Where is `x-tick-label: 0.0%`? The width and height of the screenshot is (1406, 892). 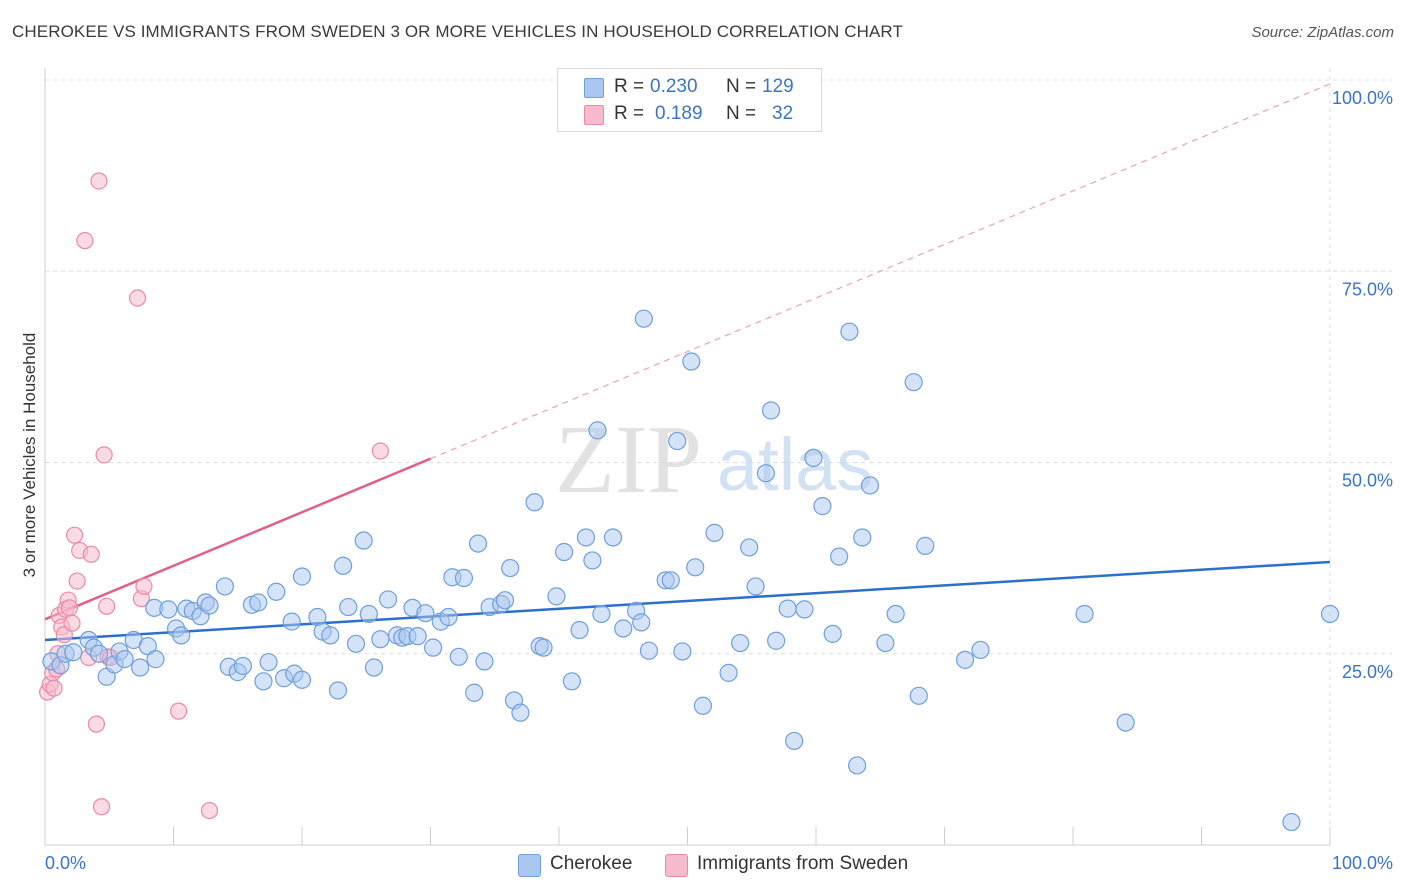
x-tick-label: 0.0% is located at coordinates (65, 863).